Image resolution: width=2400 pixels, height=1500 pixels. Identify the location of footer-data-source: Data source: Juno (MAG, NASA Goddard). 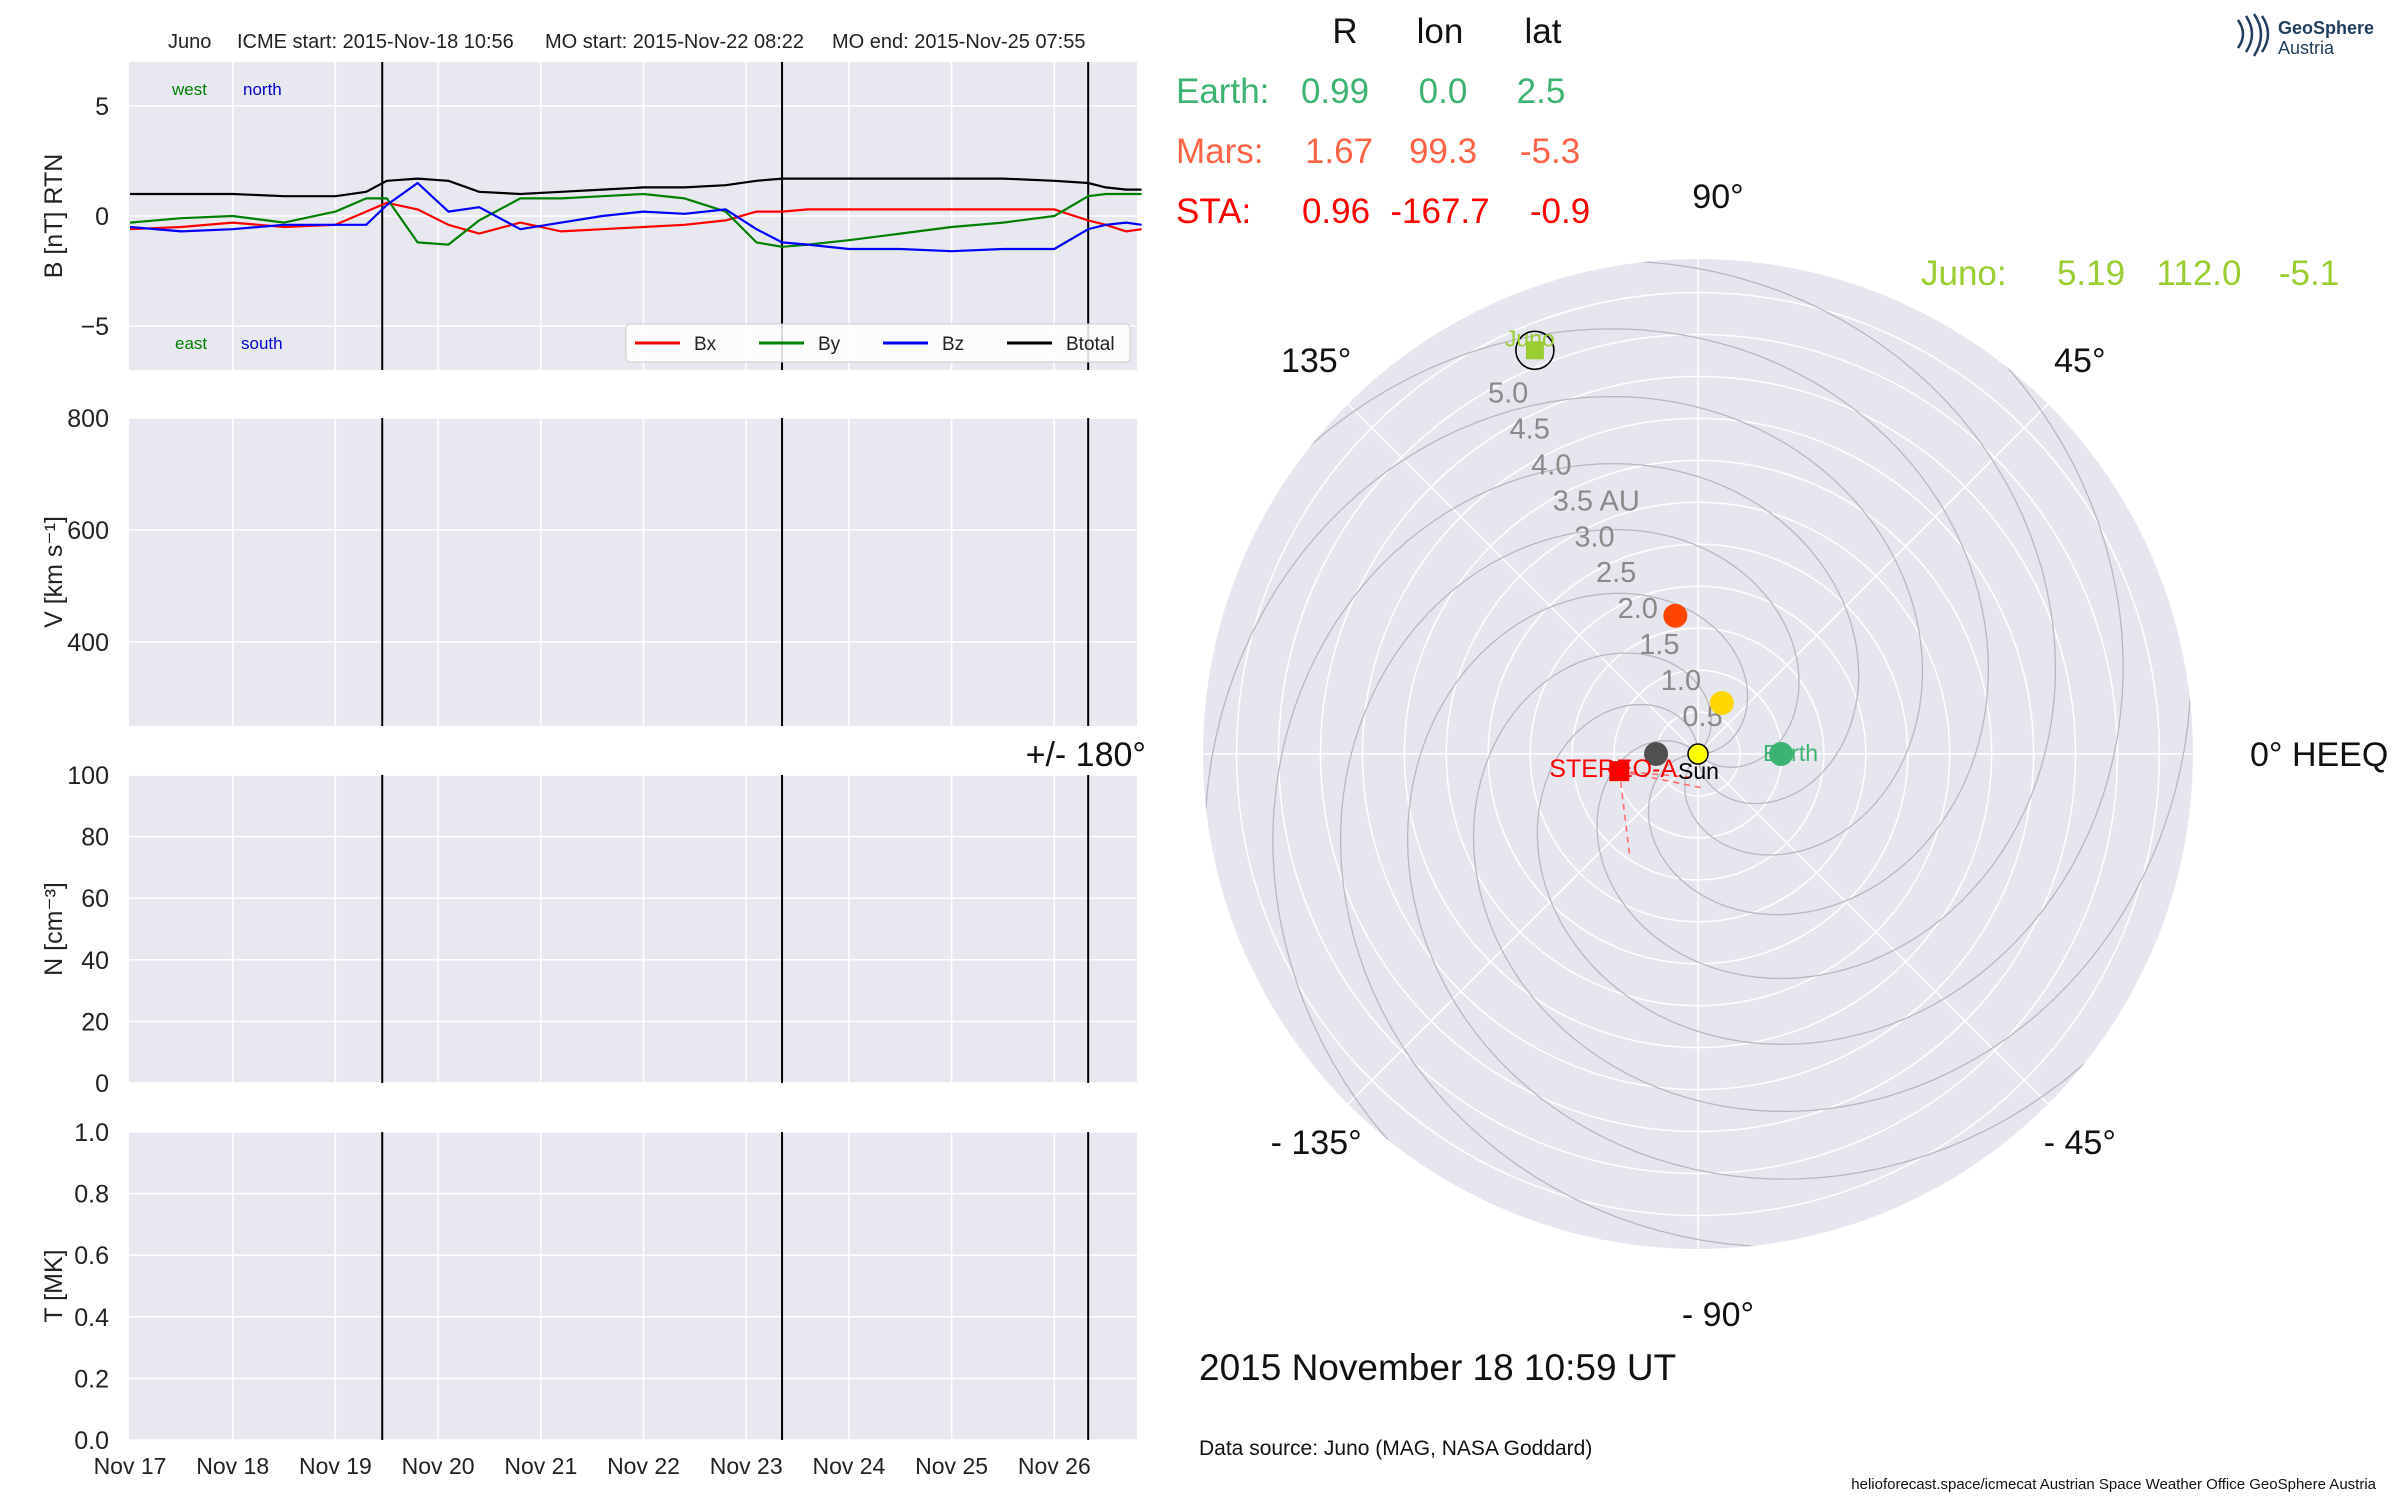
(1395, 1448).